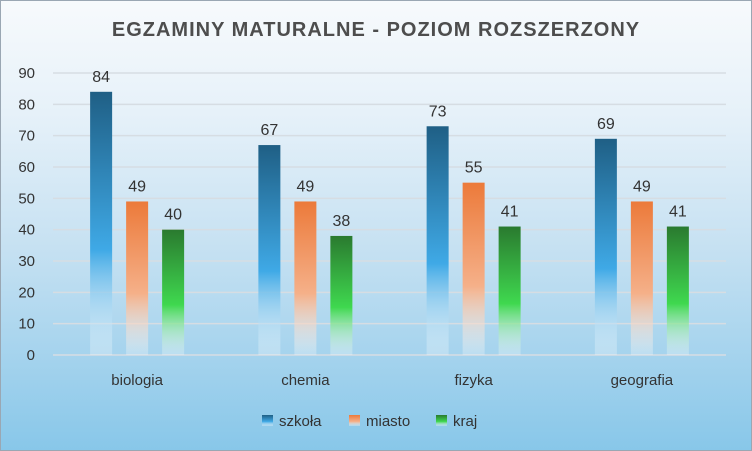 This screenshot has width=752, height=451. What do you see at coordinates (305, 278) in the screenshot?
I see `bar-chemia-miasto` at bounding box center [305, 278].